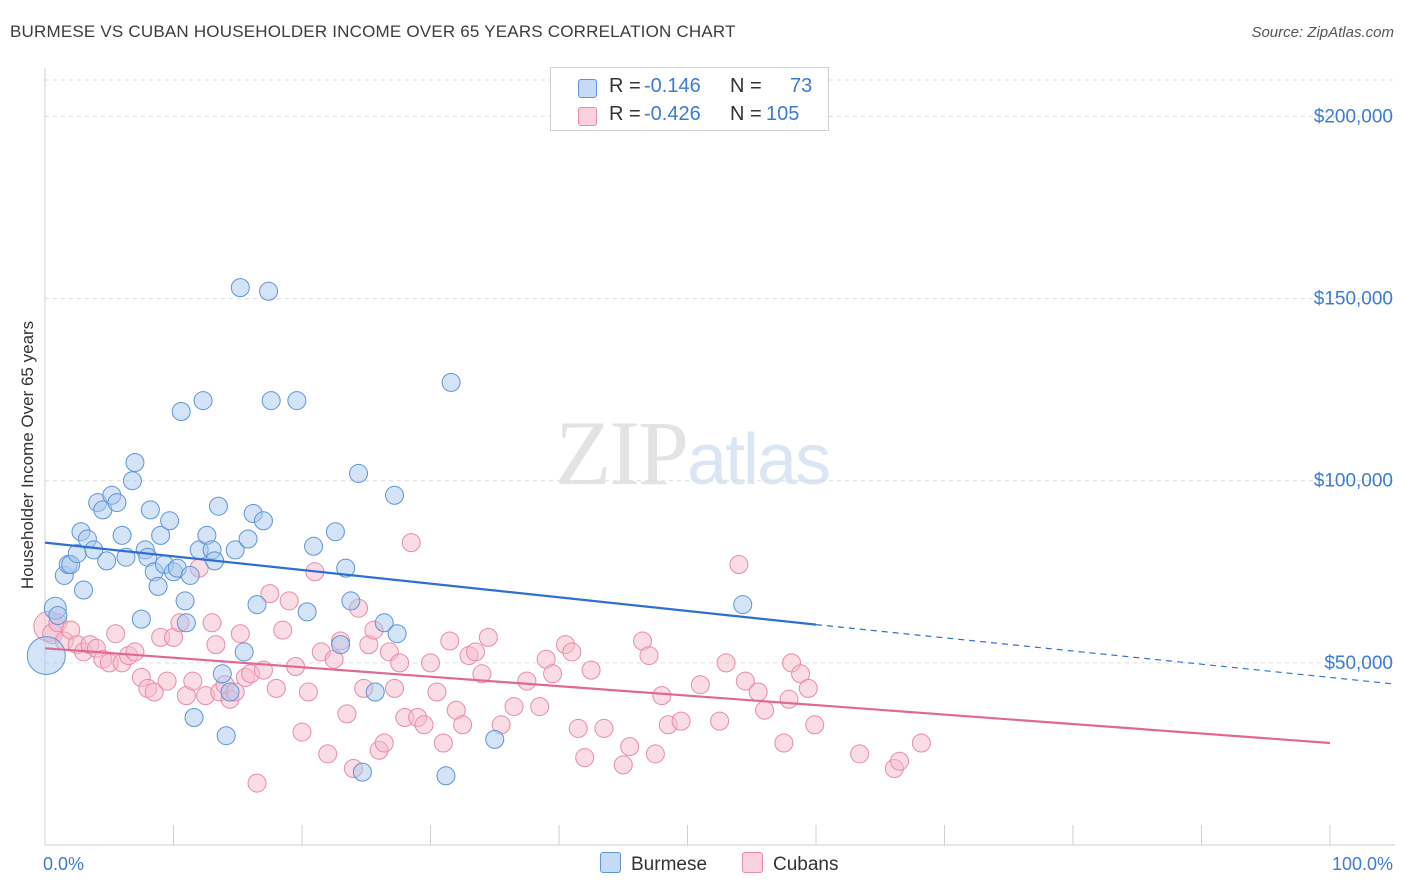  I want to click on trend-line-extension-burmese, so click(1105, 654).